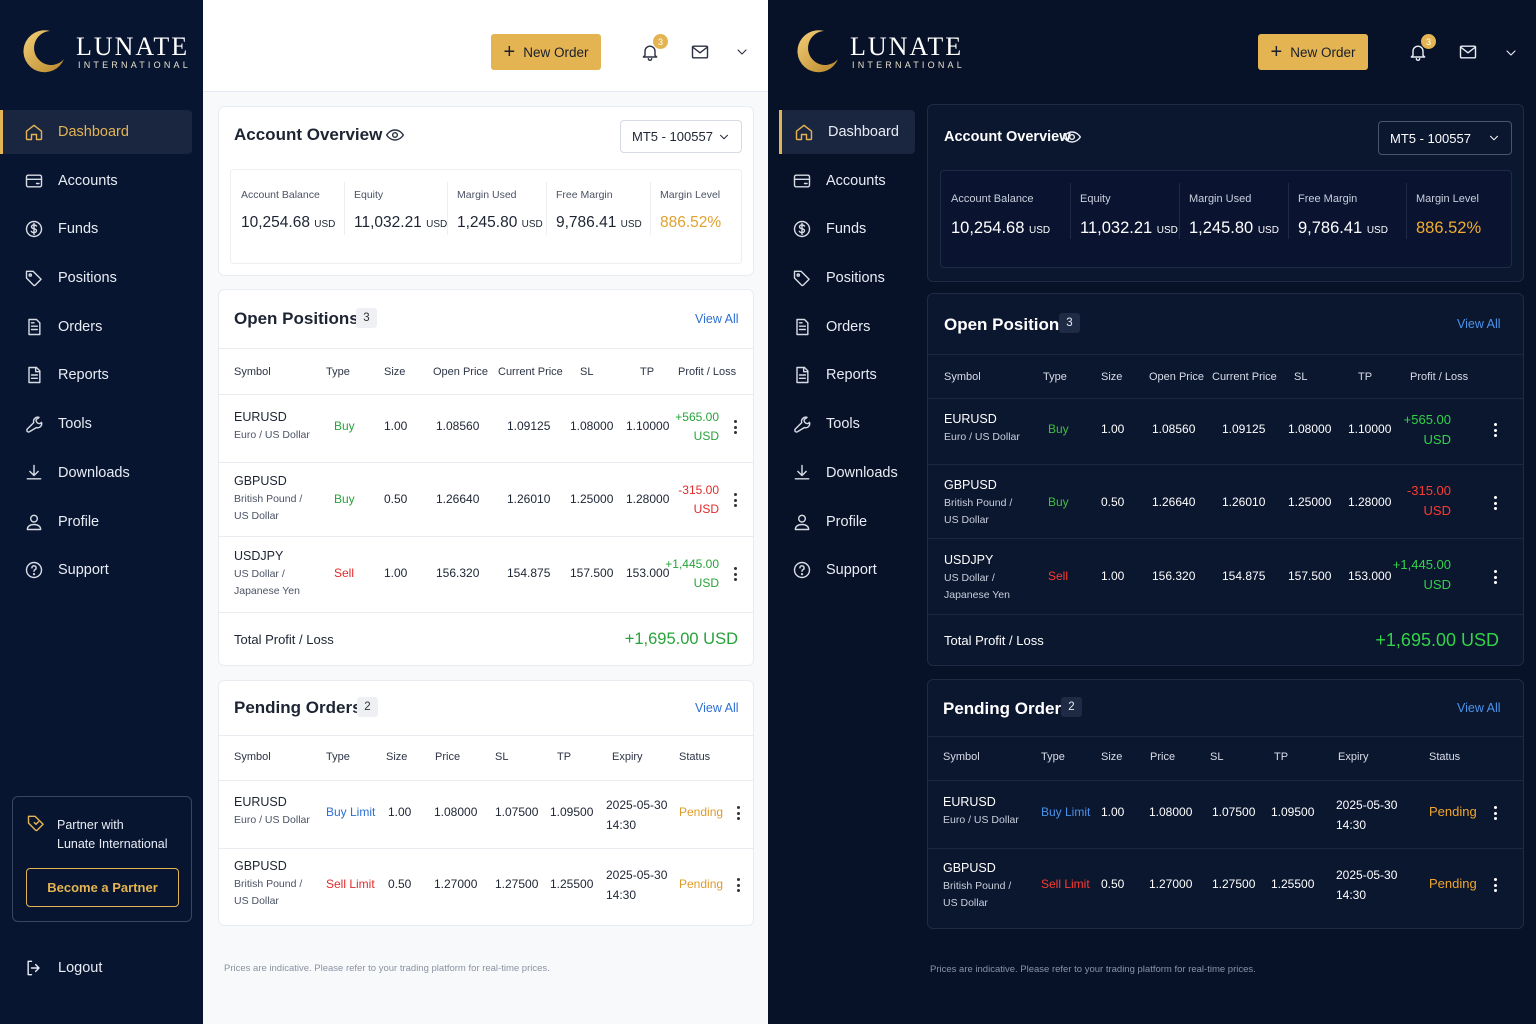 The image size is (1536, 1024). What do you see at coordinates (1323, 52) in the screenshot?
I see `new-order-label: New Order` at bounding box center [1323, 52].